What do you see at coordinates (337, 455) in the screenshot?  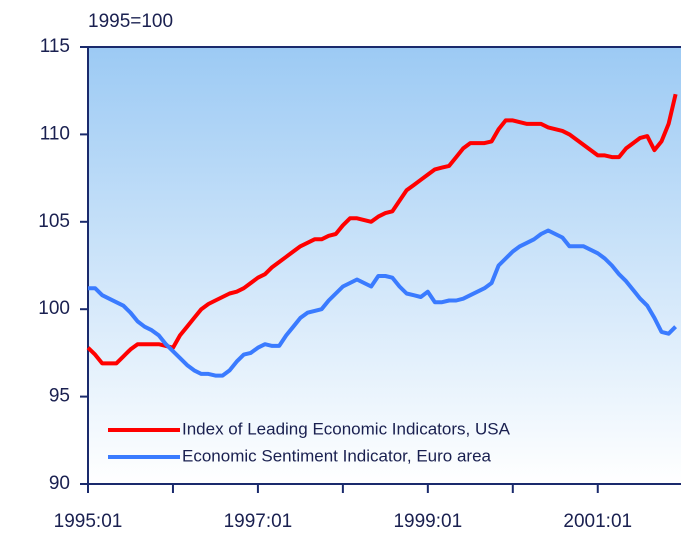 I see `legend-label: Economic Sentiment Indicator, Euro area` at bounding box center [337, 455].